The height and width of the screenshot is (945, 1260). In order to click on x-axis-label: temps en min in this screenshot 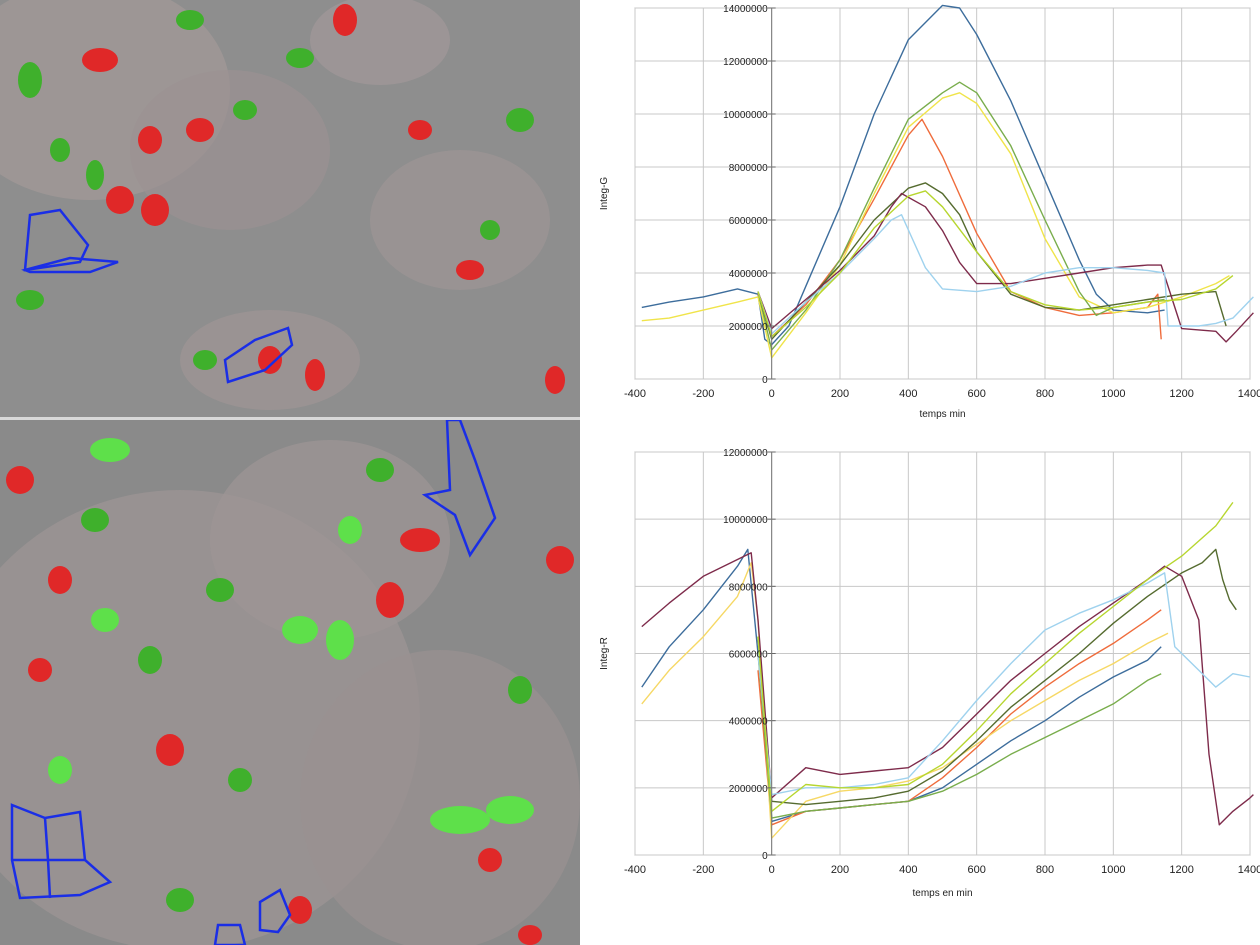, I will do `click(942, 893)`.